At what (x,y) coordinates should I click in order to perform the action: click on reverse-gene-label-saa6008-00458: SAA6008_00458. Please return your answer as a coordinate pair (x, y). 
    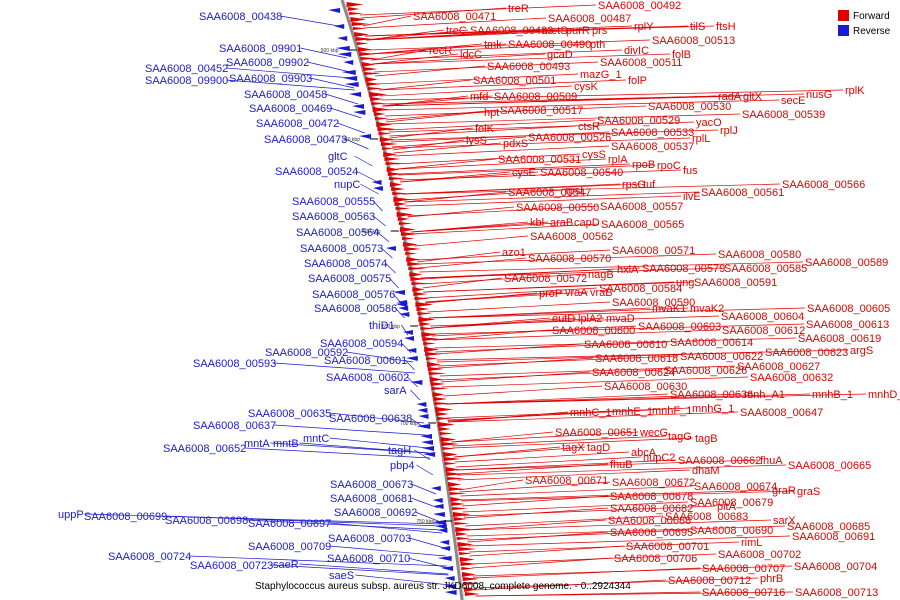
    Looking at the image, I should click on (285, 95).